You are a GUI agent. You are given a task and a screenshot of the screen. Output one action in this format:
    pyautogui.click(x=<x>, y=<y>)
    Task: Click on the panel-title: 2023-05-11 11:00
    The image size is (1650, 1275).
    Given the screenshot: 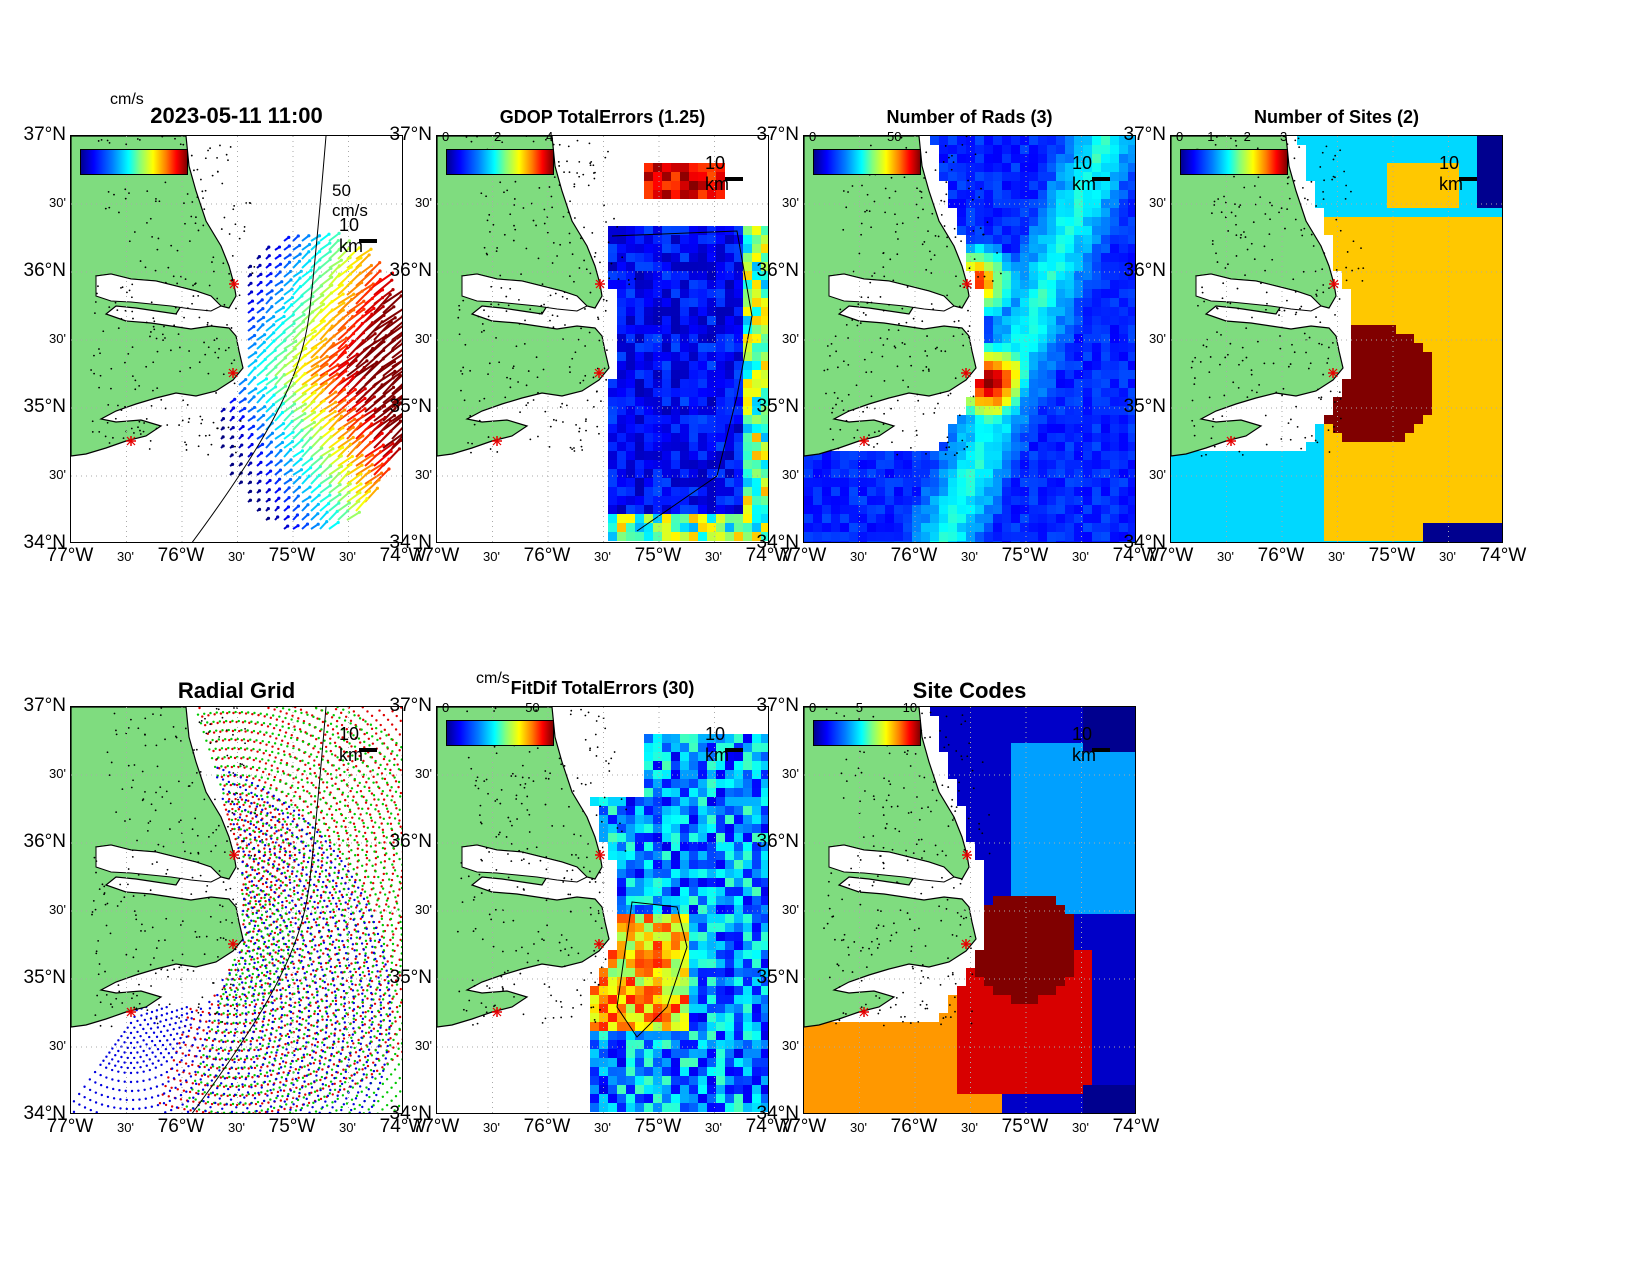 What is the action you would take?
    pyautogui.click(x=236, y=115)
    